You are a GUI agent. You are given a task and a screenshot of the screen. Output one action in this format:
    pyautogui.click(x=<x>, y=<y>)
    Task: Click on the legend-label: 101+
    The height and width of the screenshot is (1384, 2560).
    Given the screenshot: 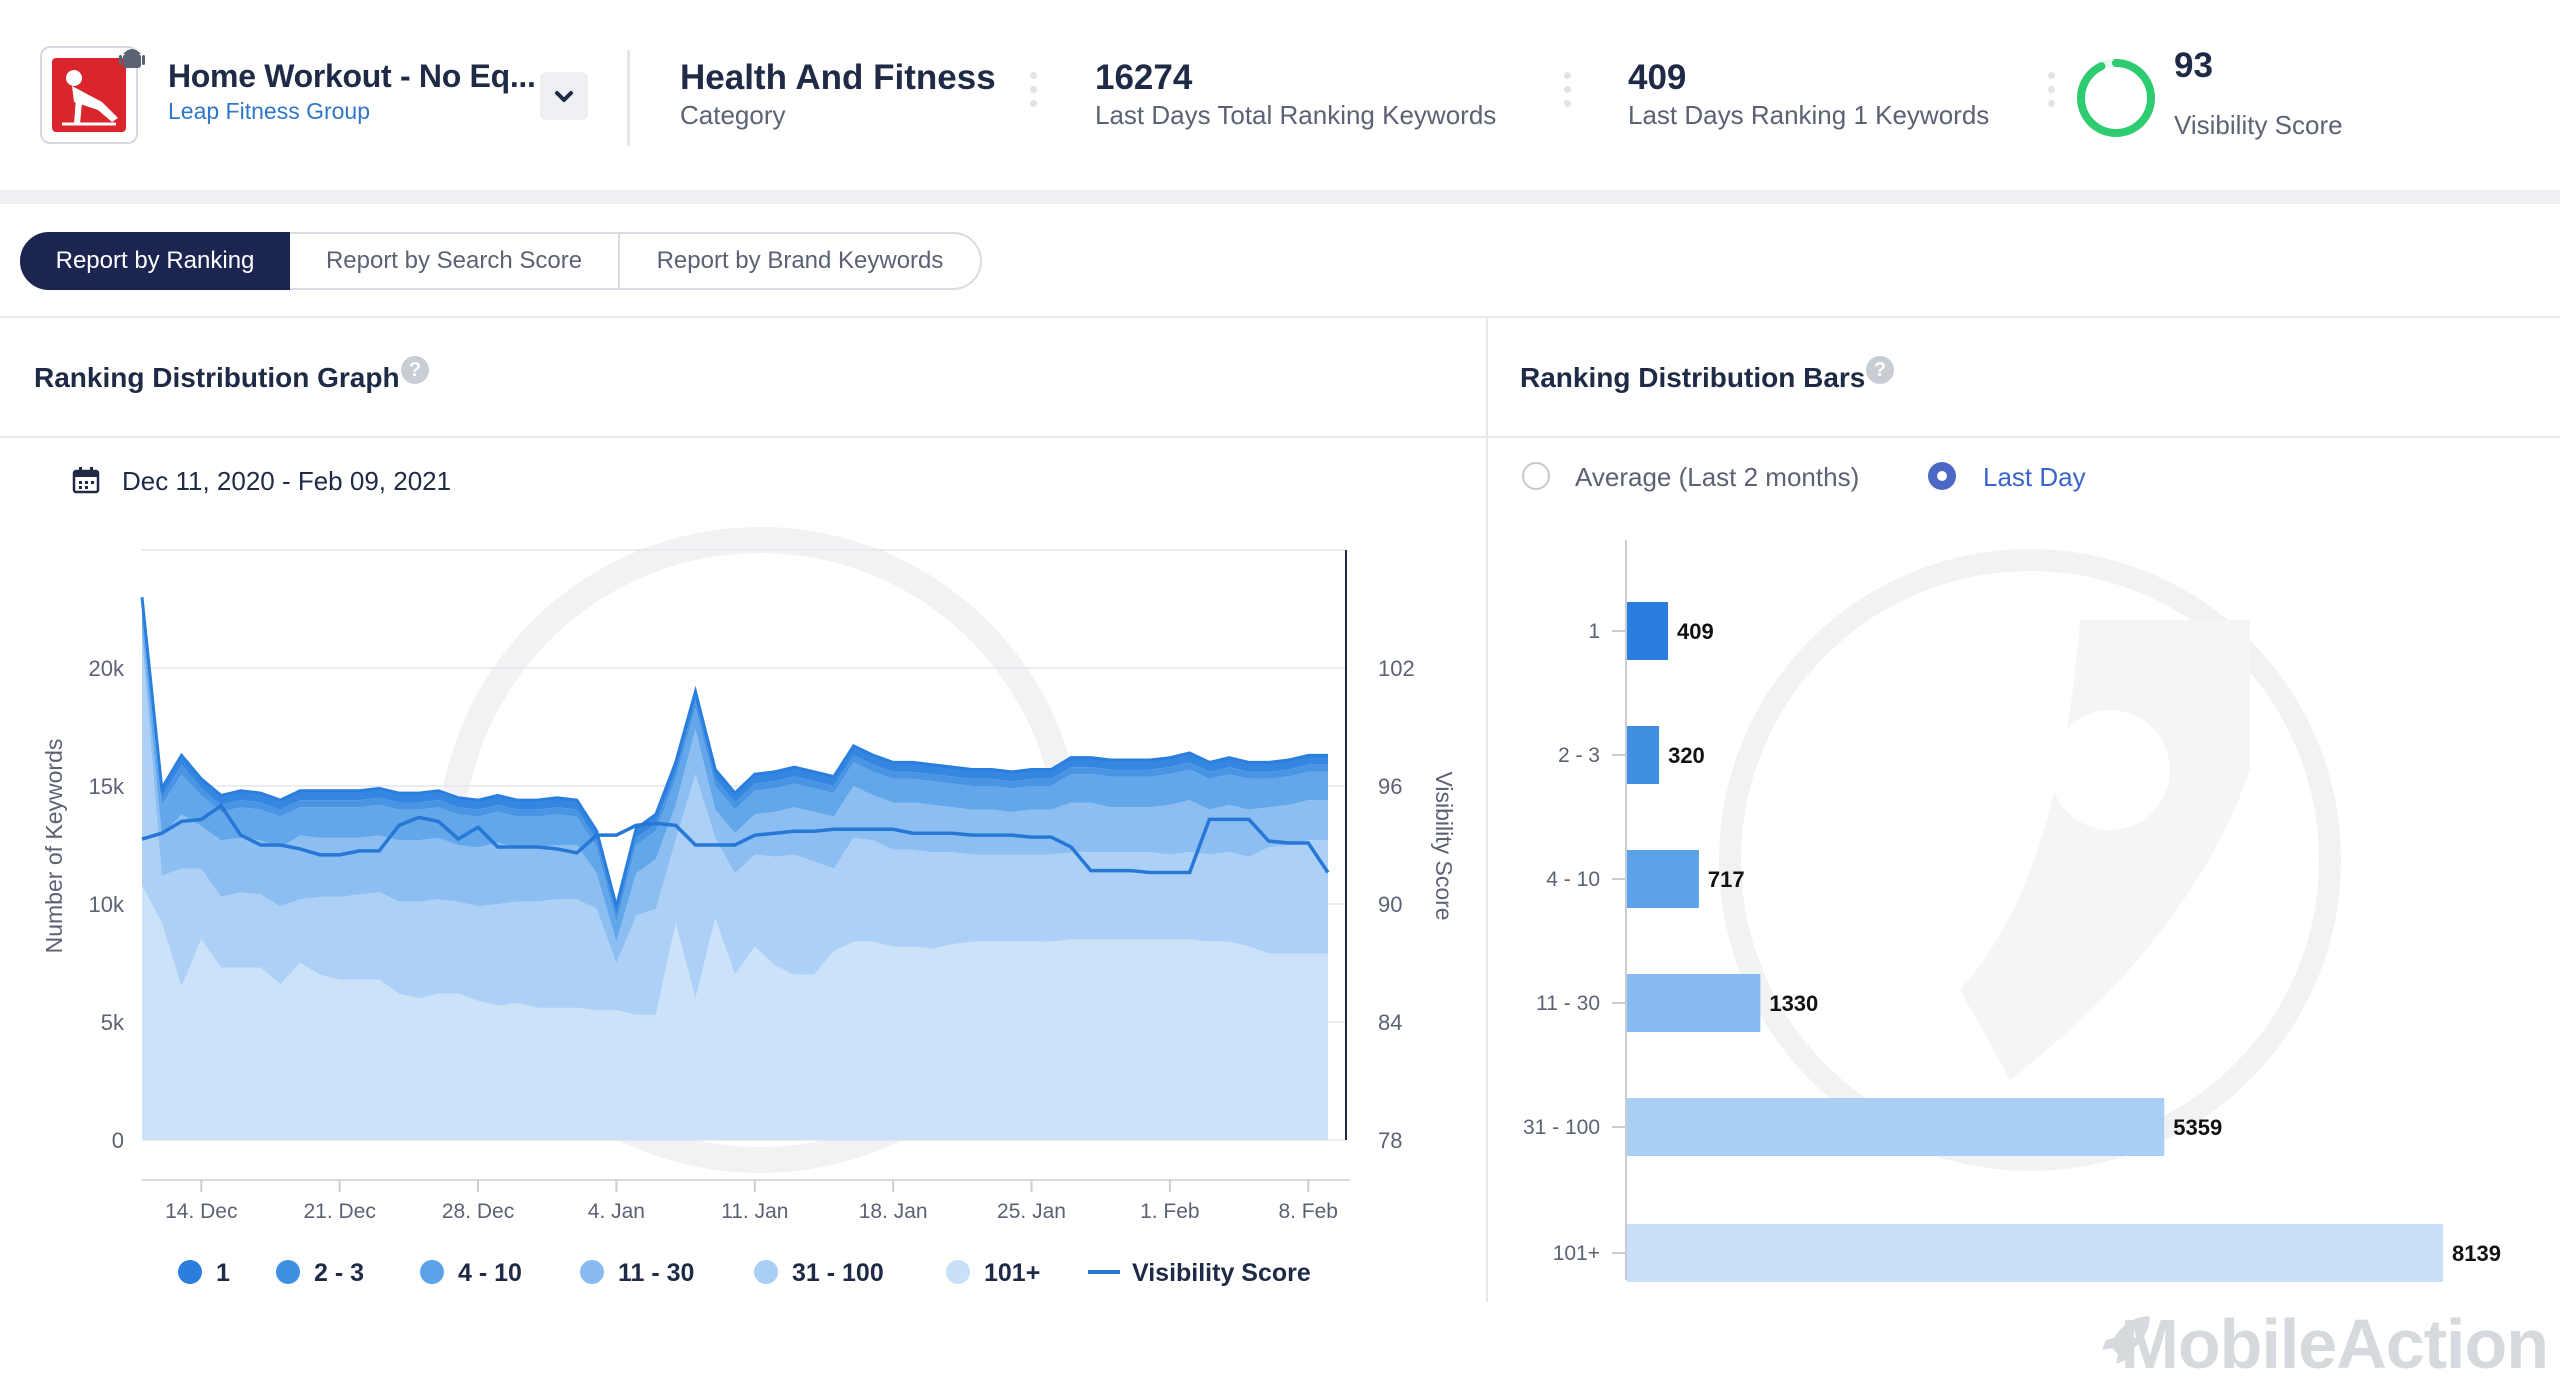 What is the action you would take?
    pyautogui.click(x=1012, y=1273)
    